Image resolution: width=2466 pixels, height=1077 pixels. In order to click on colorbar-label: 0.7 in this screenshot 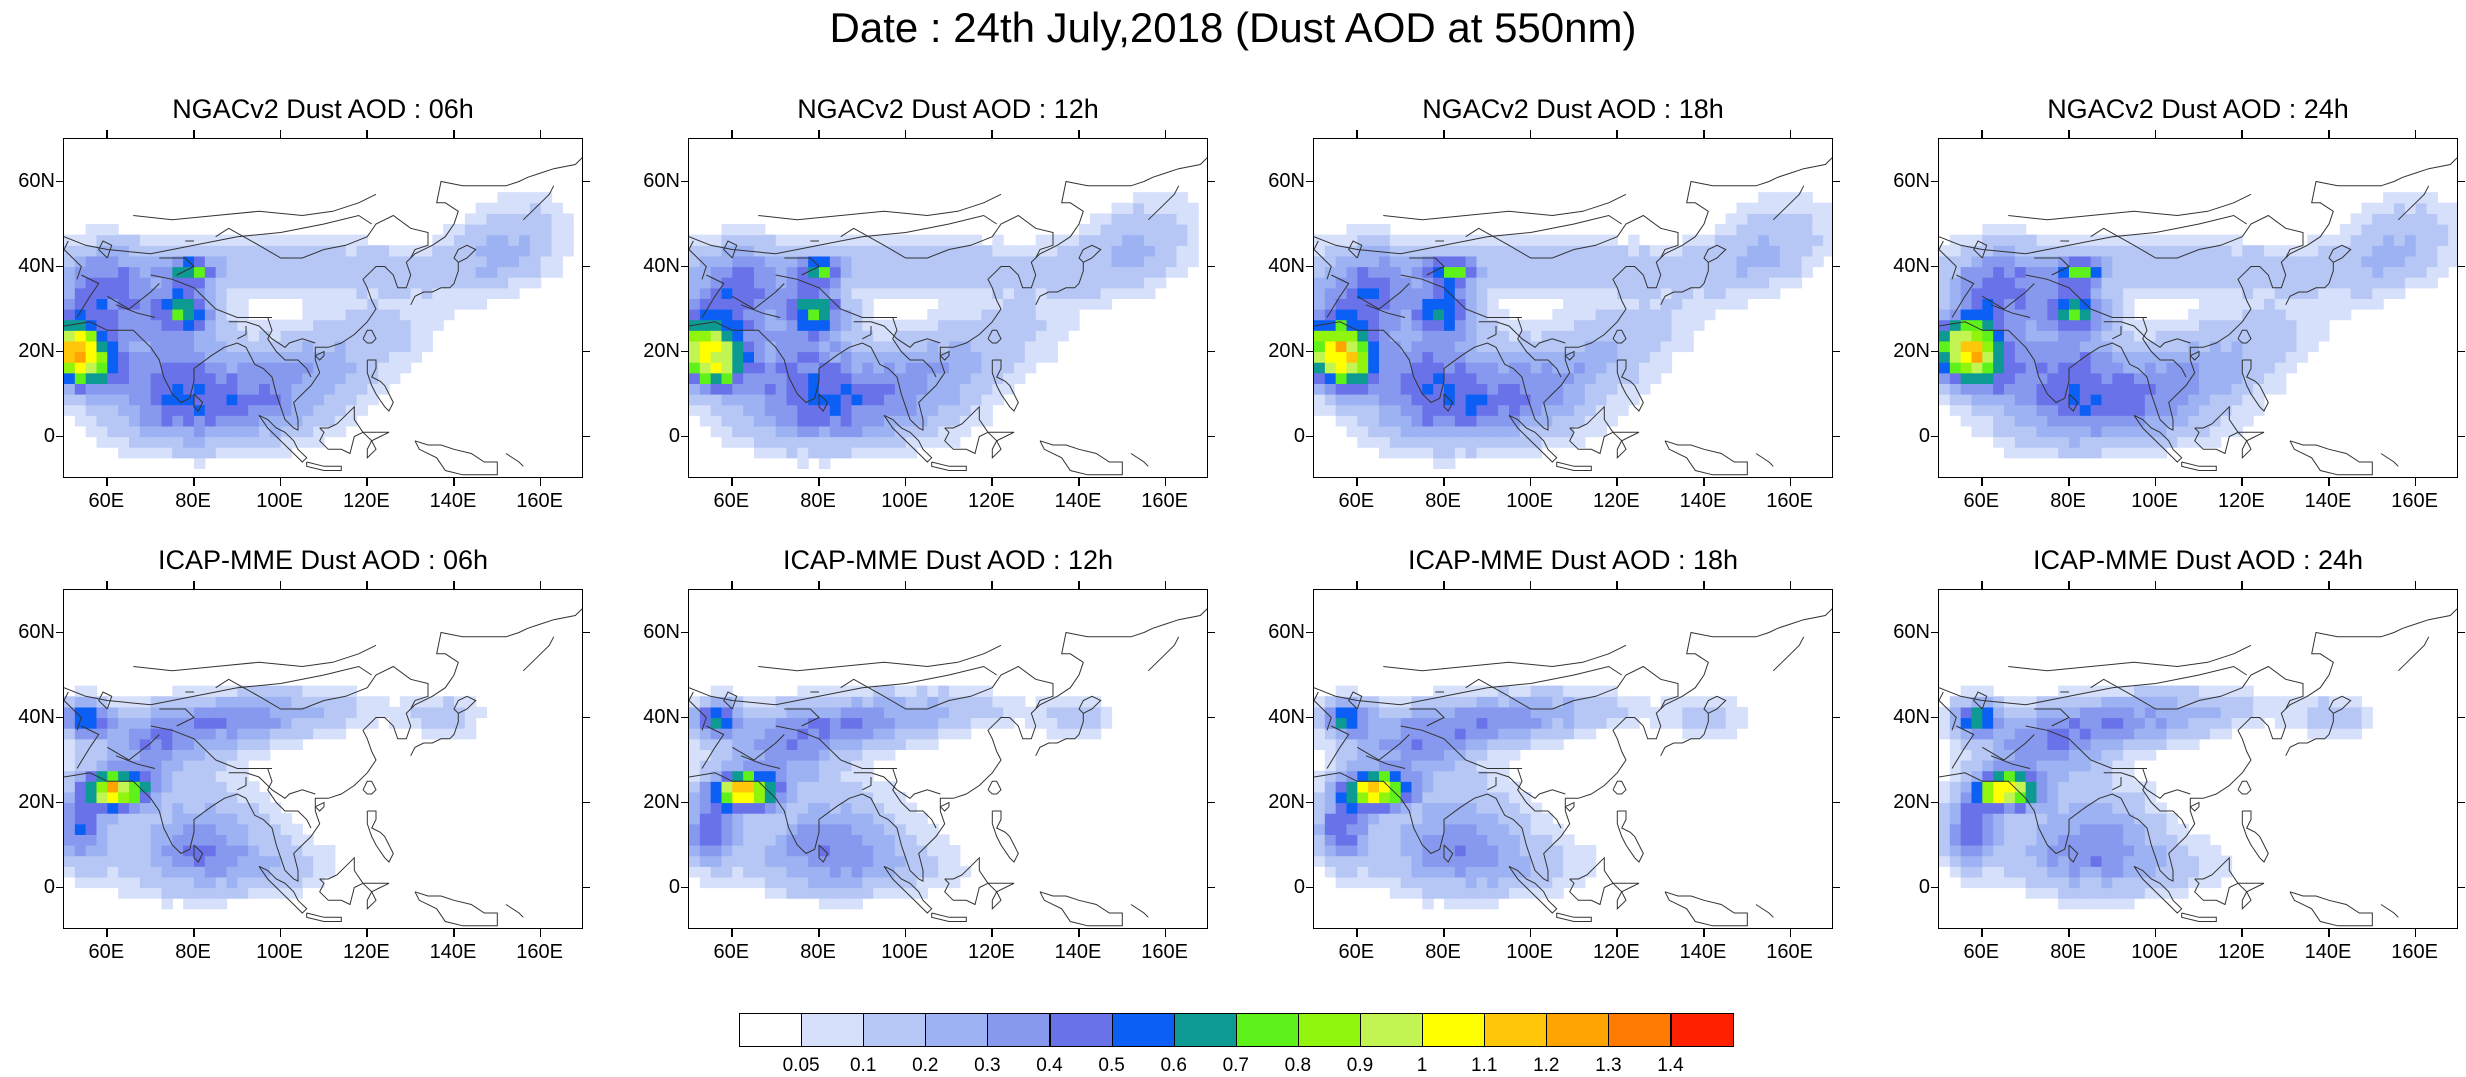, I will do `click(1236, 1066)`.